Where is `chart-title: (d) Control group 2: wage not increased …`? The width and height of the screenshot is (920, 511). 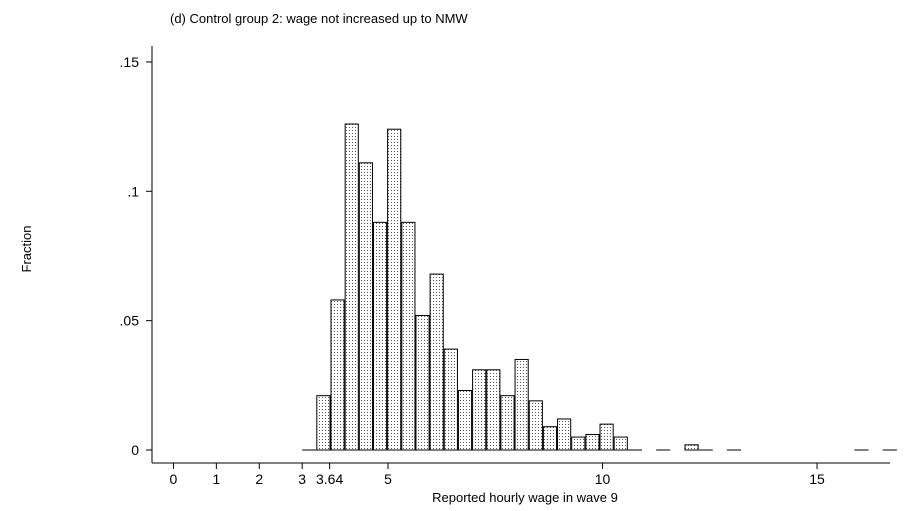
chart-title: (d) Control group 2: wage not increased … is located at coordinates (319, 18).